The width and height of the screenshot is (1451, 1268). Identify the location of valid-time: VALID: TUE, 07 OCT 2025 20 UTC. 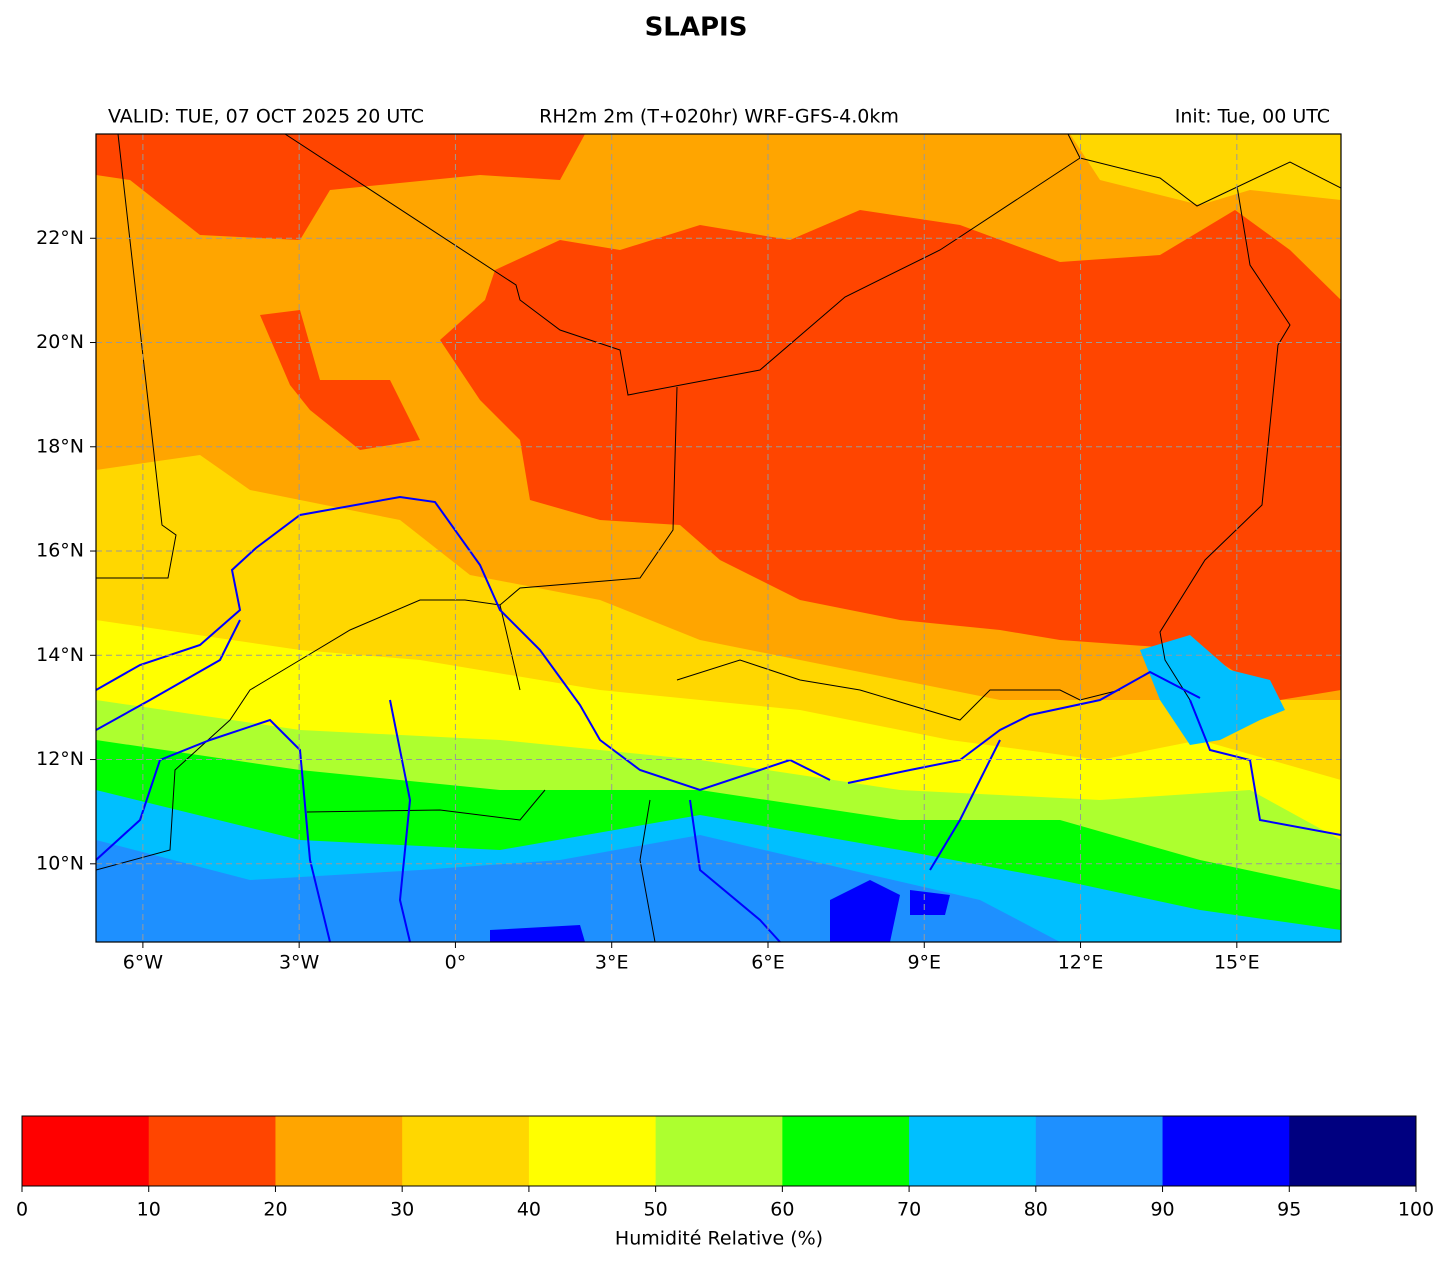
(266, 117).